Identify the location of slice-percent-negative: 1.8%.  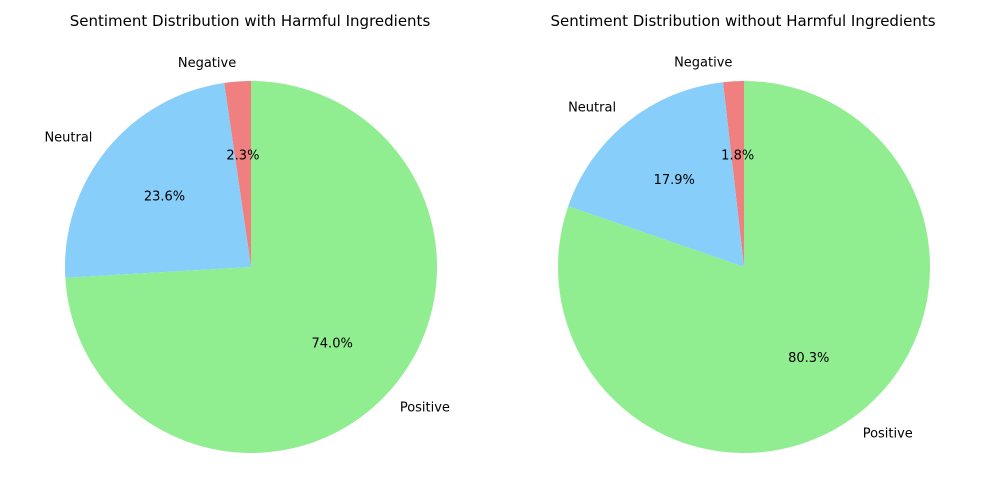
(737, 156).